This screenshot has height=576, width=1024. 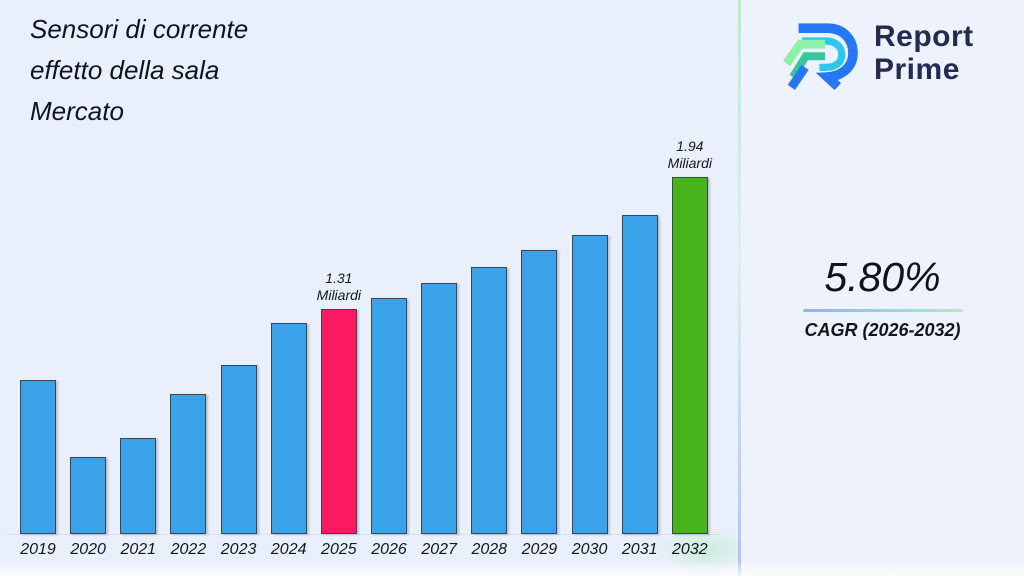 I want to click on x-axis-label-2025: 2025, so click(x=339, y=549).